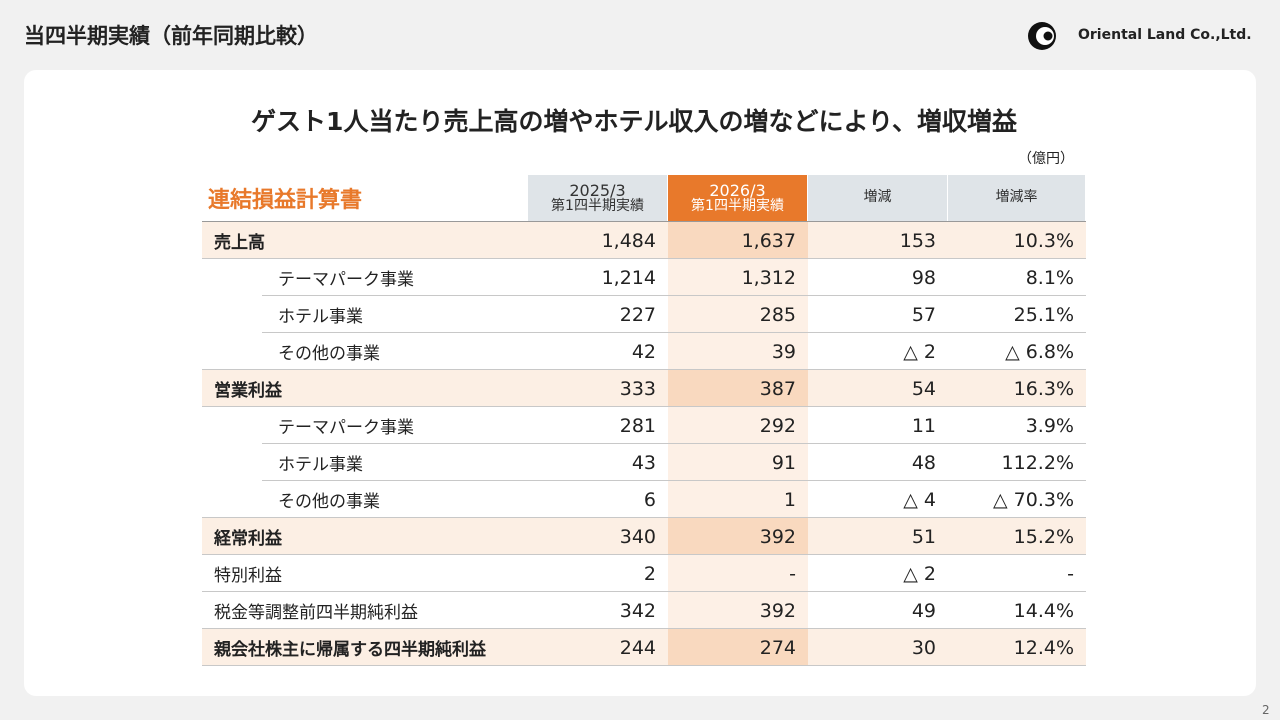 This screenshot has width=1280, height=720. I want to click on cell-value: 15.2%, so click(1043, 536).